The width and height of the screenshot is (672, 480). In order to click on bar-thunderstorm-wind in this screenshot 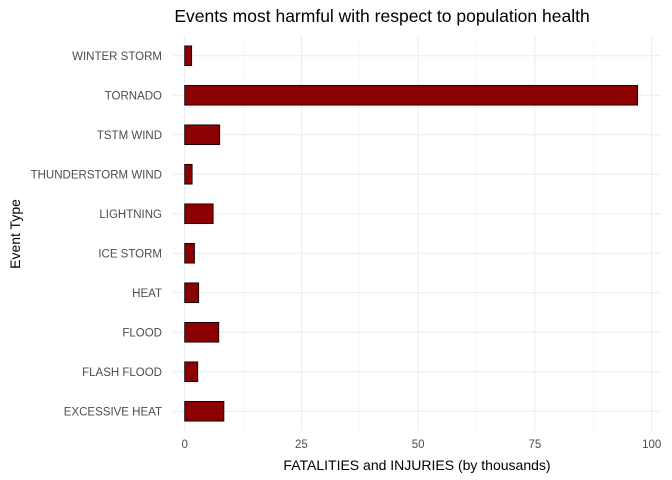, I will do `click(188, 174)`.